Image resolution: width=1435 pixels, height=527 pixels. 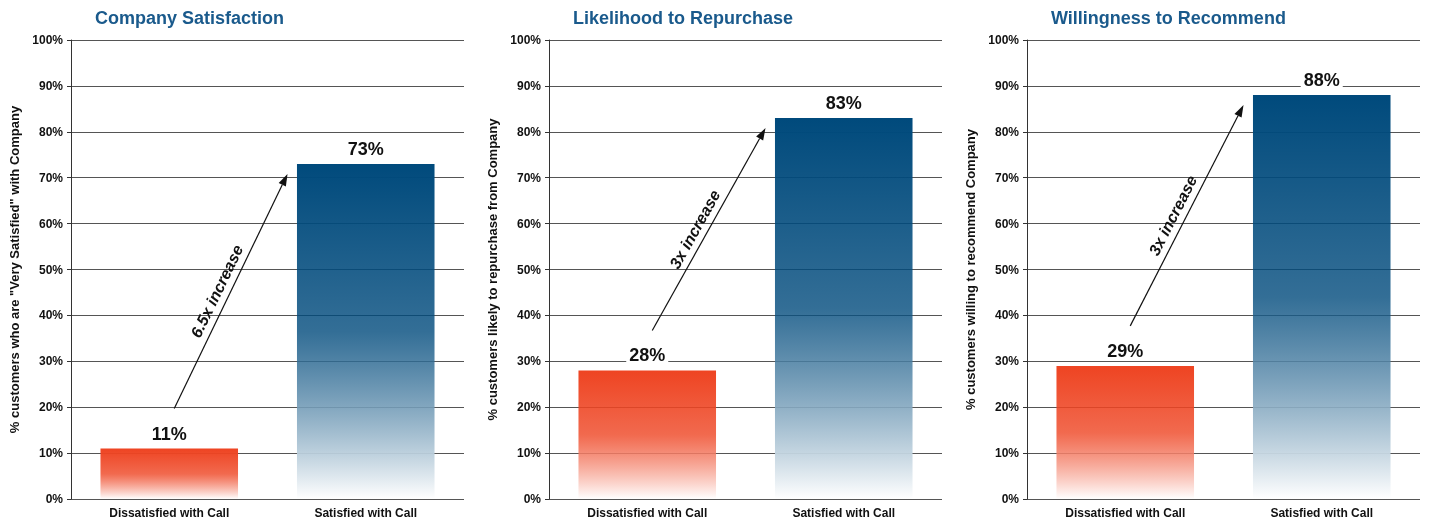 What do you see at coordinates (365, 148) in the screenshot?
I see `data-label: 73%` at bounding box center [365, 148].